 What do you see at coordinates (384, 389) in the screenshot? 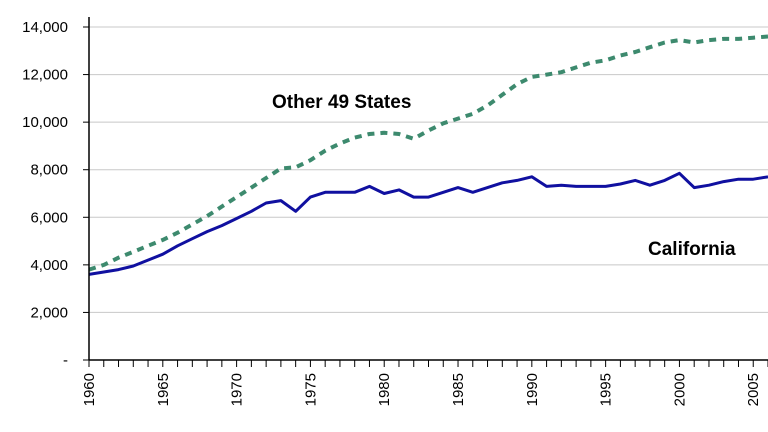
I see `x-tick-label: 1980` at bounding box center [384, 389].